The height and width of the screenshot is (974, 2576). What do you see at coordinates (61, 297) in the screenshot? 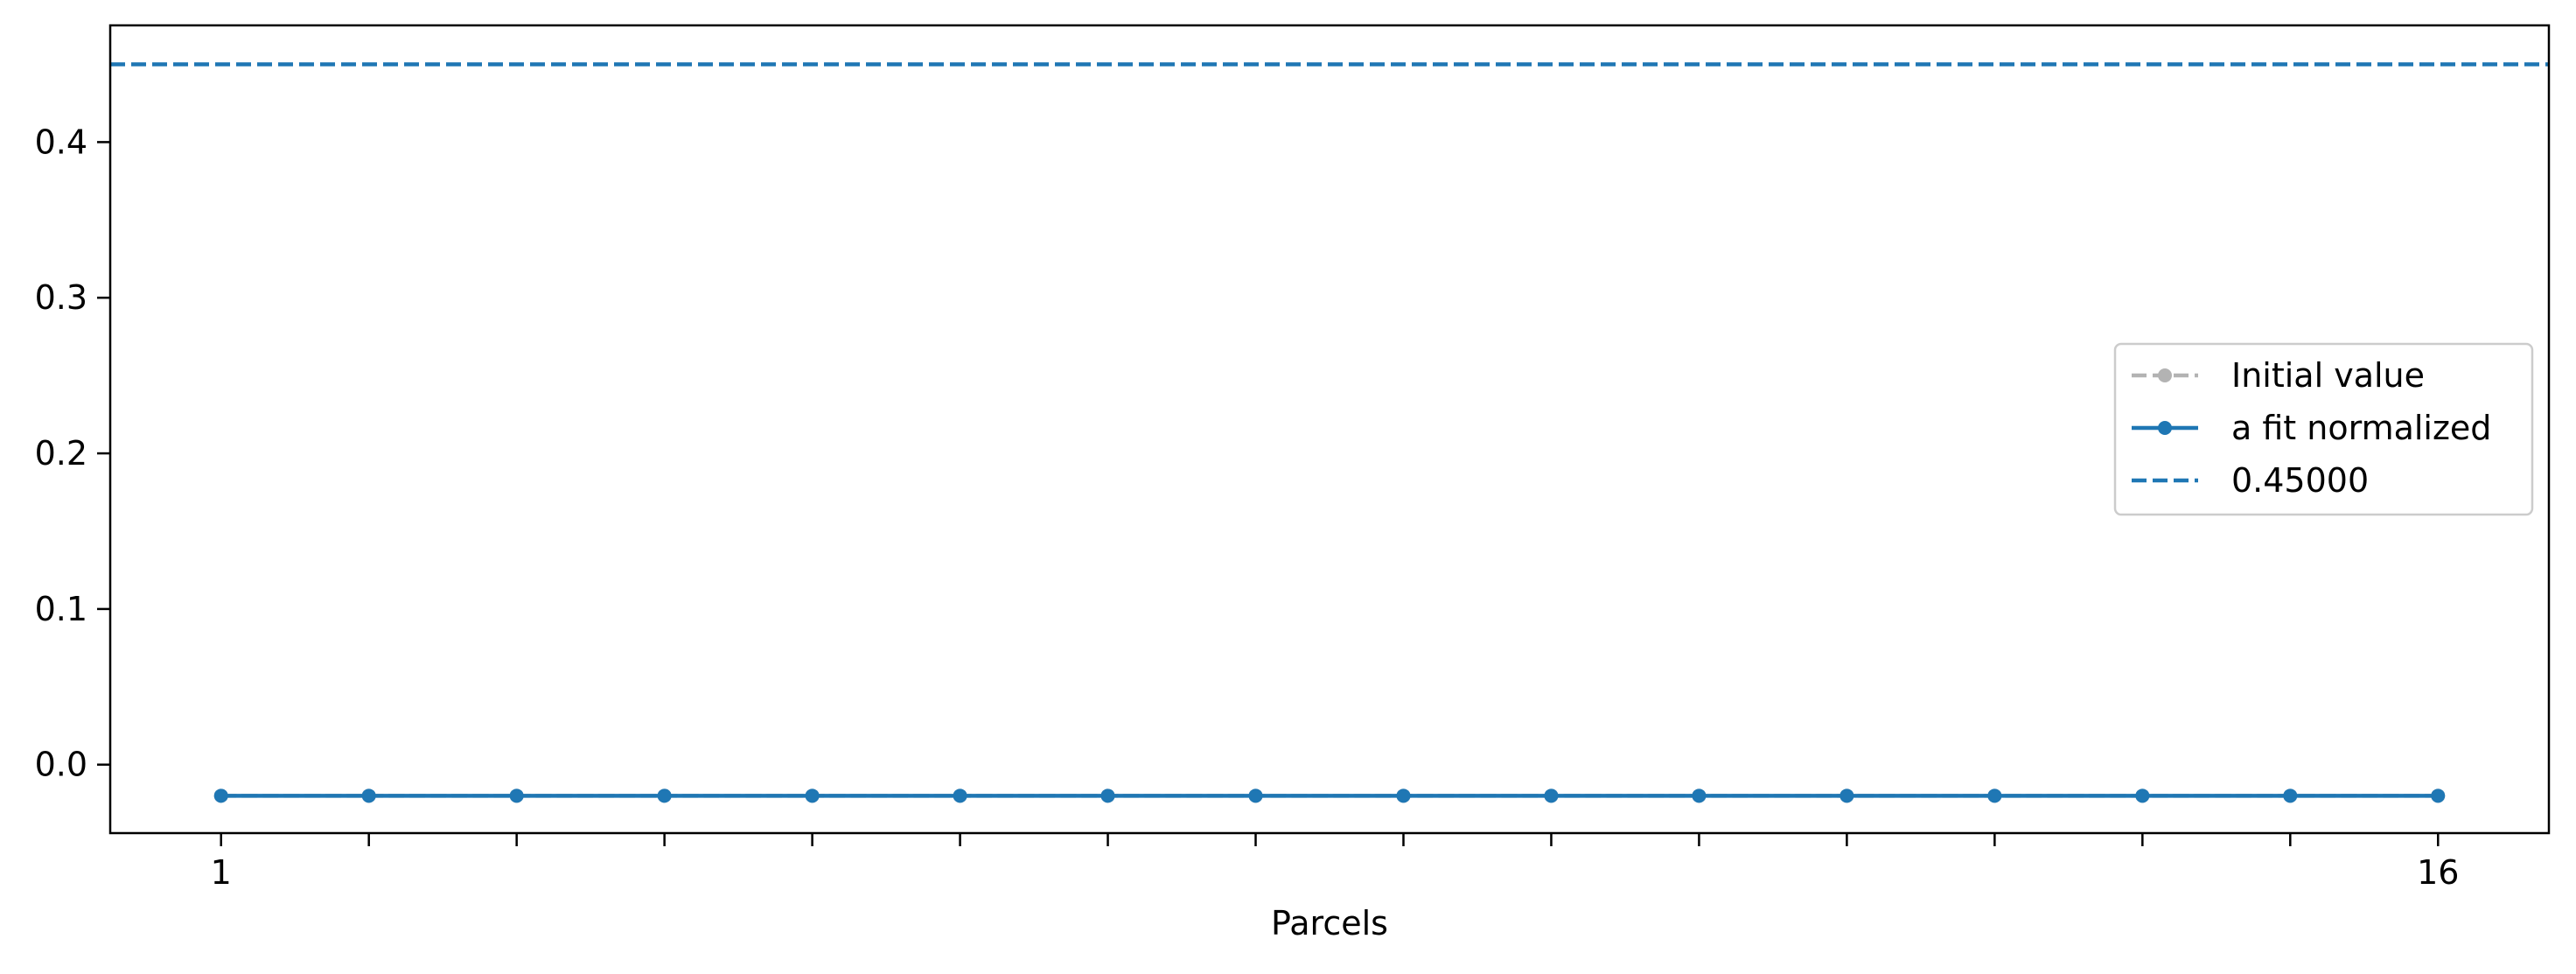
I see `y-tick-label: 0.3` at bounding box center [61, 297].